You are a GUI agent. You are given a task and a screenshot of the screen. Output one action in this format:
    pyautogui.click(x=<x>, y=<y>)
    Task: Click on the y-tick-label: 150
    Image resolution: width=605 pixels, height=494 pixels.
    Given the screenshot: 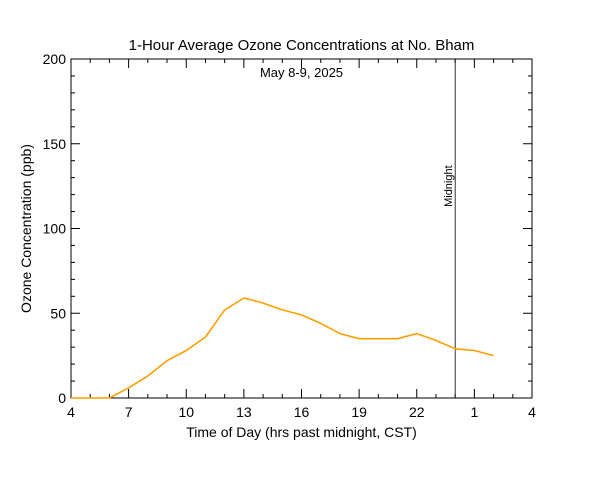 What is the action you would take?
    pyautogui.click(x=55, y=144)
    